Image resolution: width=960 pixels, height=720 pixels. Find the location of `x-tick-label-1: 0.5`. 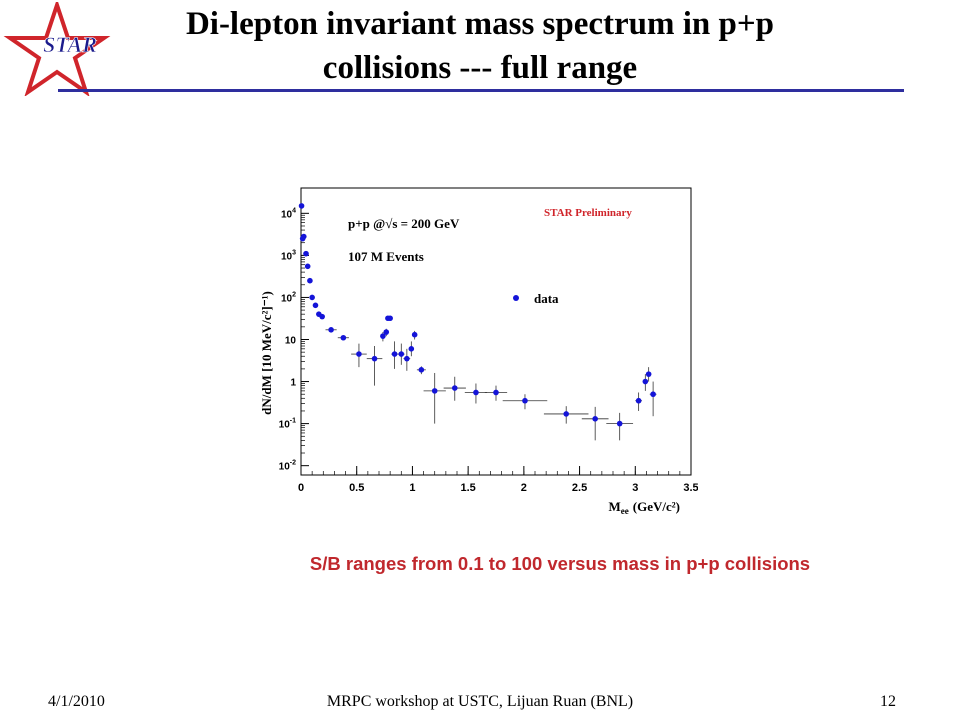

x-tick-label-1: 0.5 is located at coordinates (356, 488).